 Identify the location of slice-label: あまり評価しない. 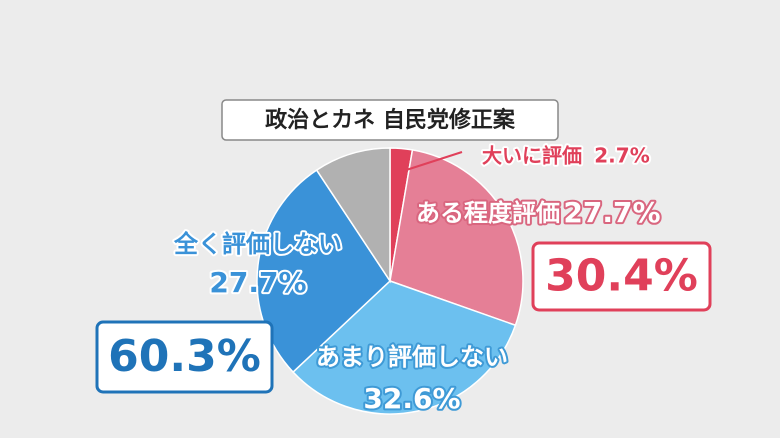
(412, 357).